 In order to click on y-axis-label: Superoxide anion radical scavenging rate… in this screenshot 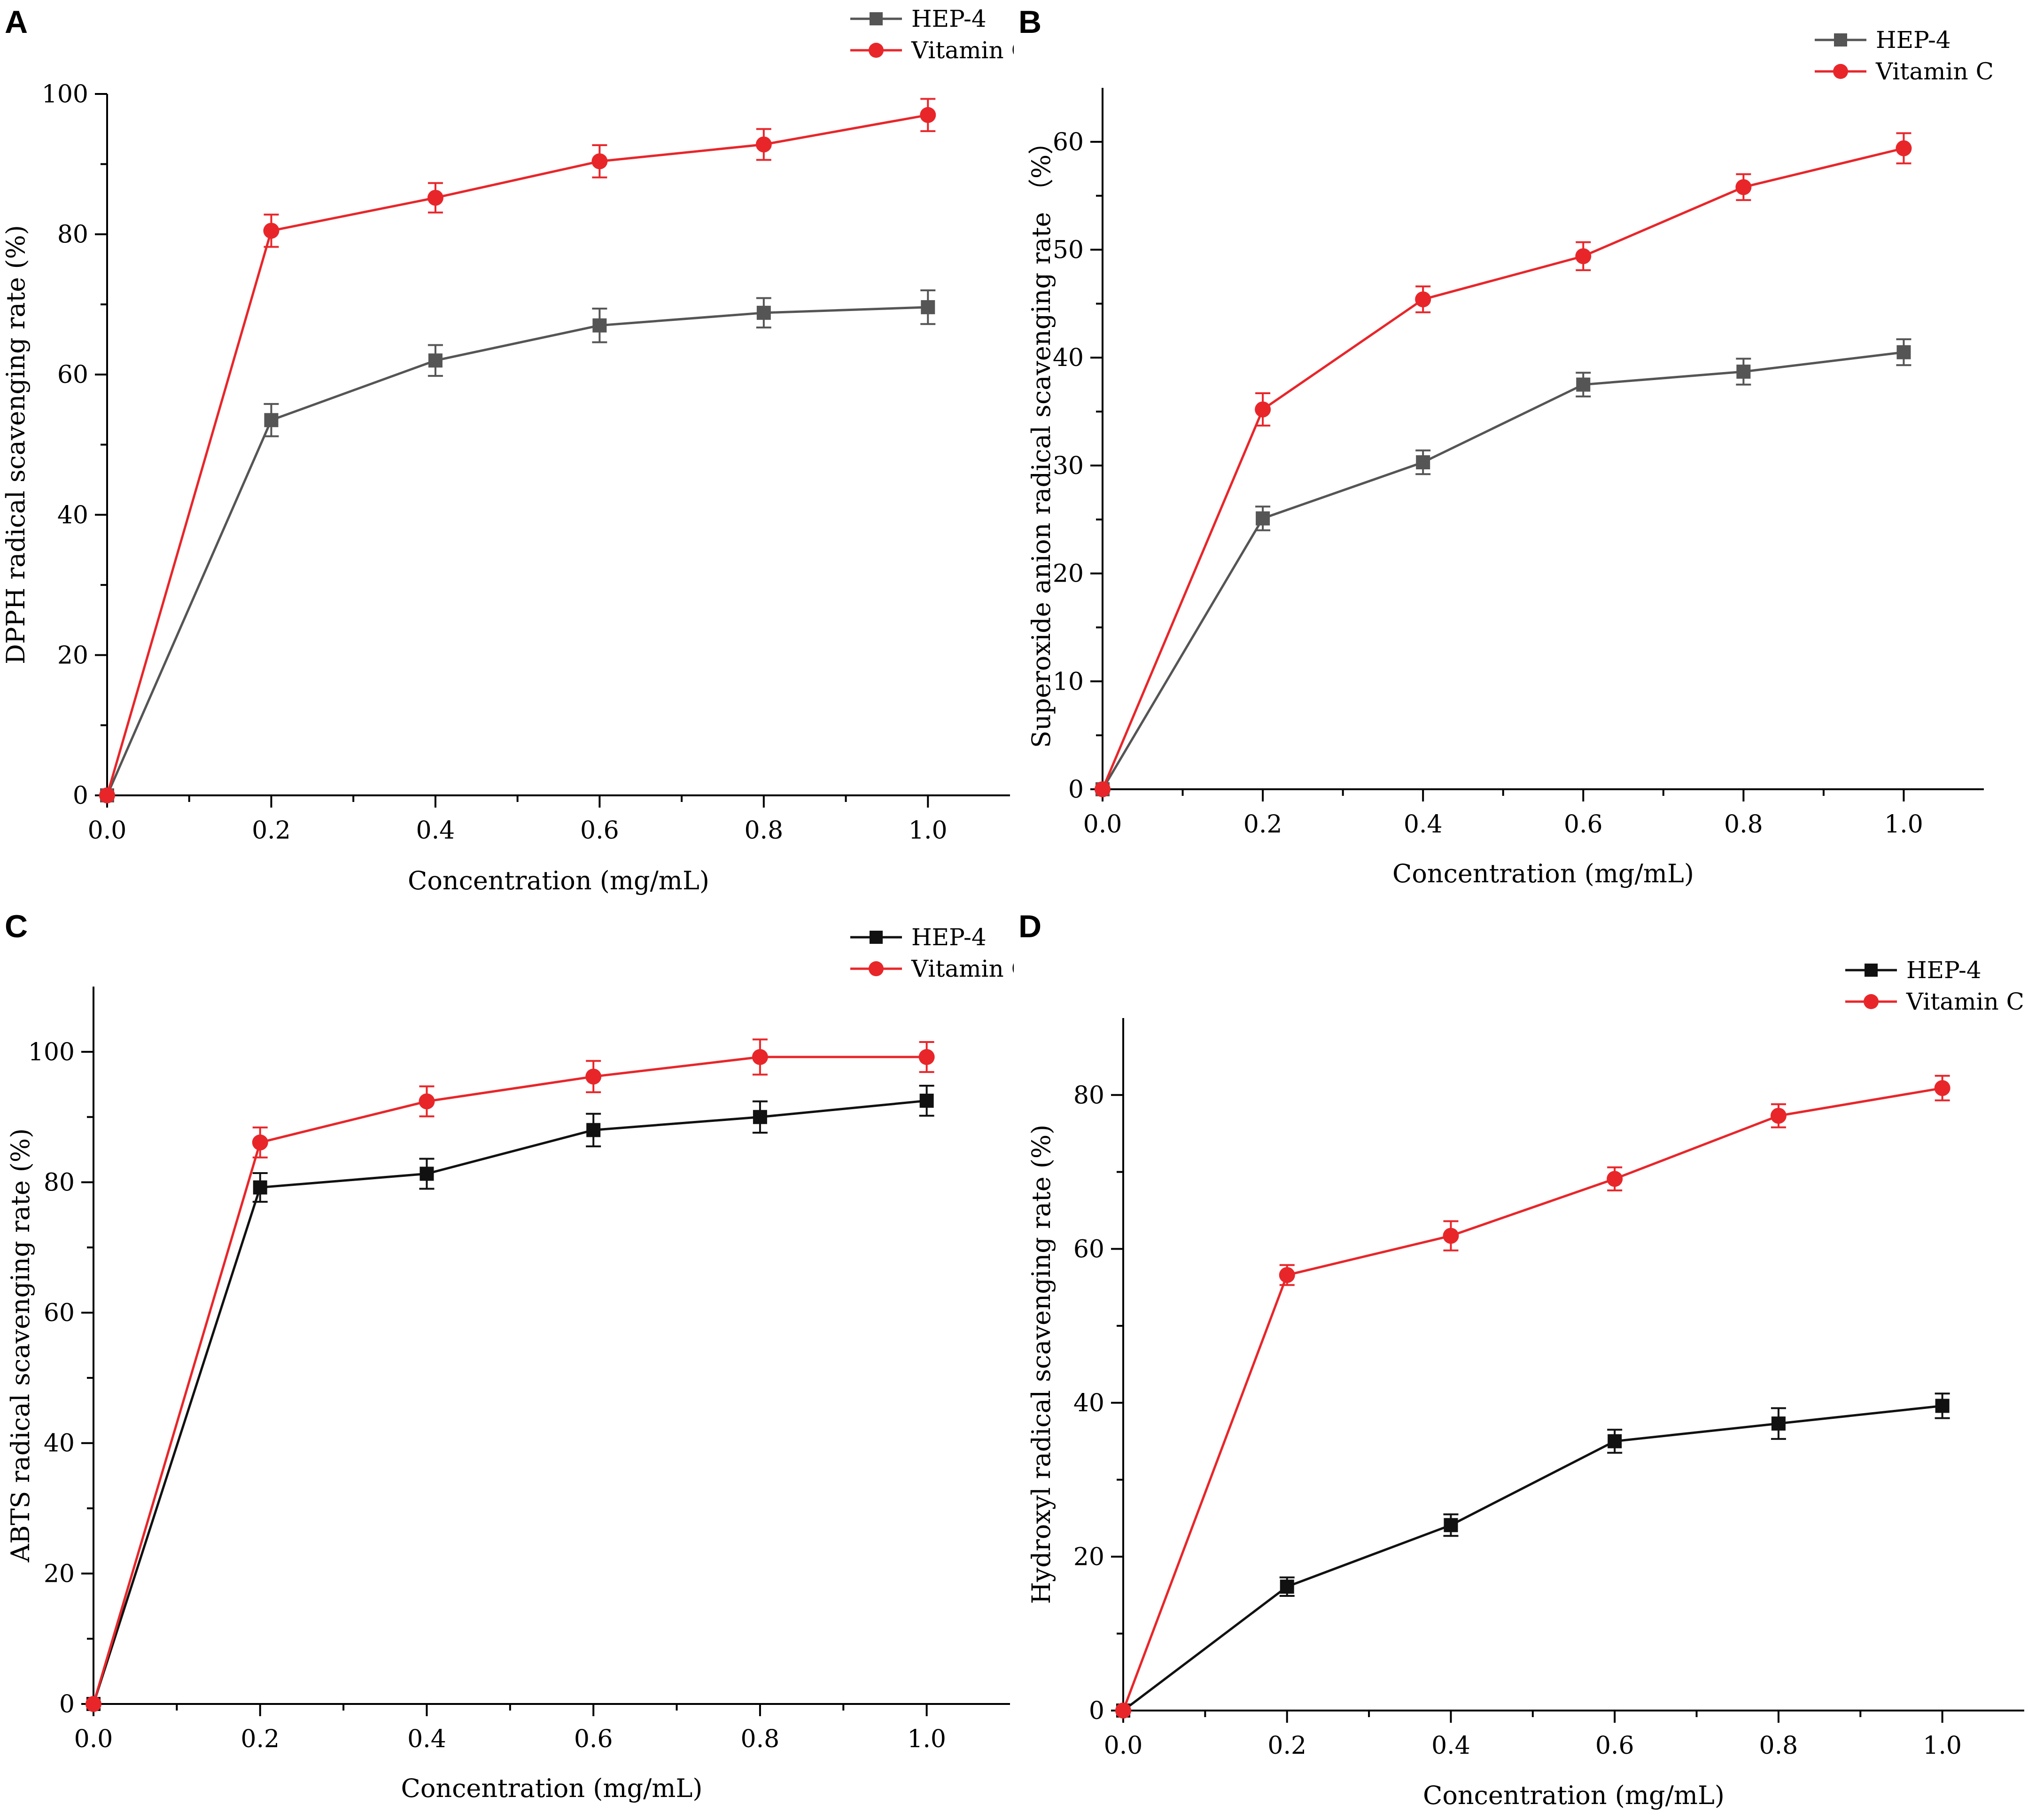, I will do `click(1041, 438)`.